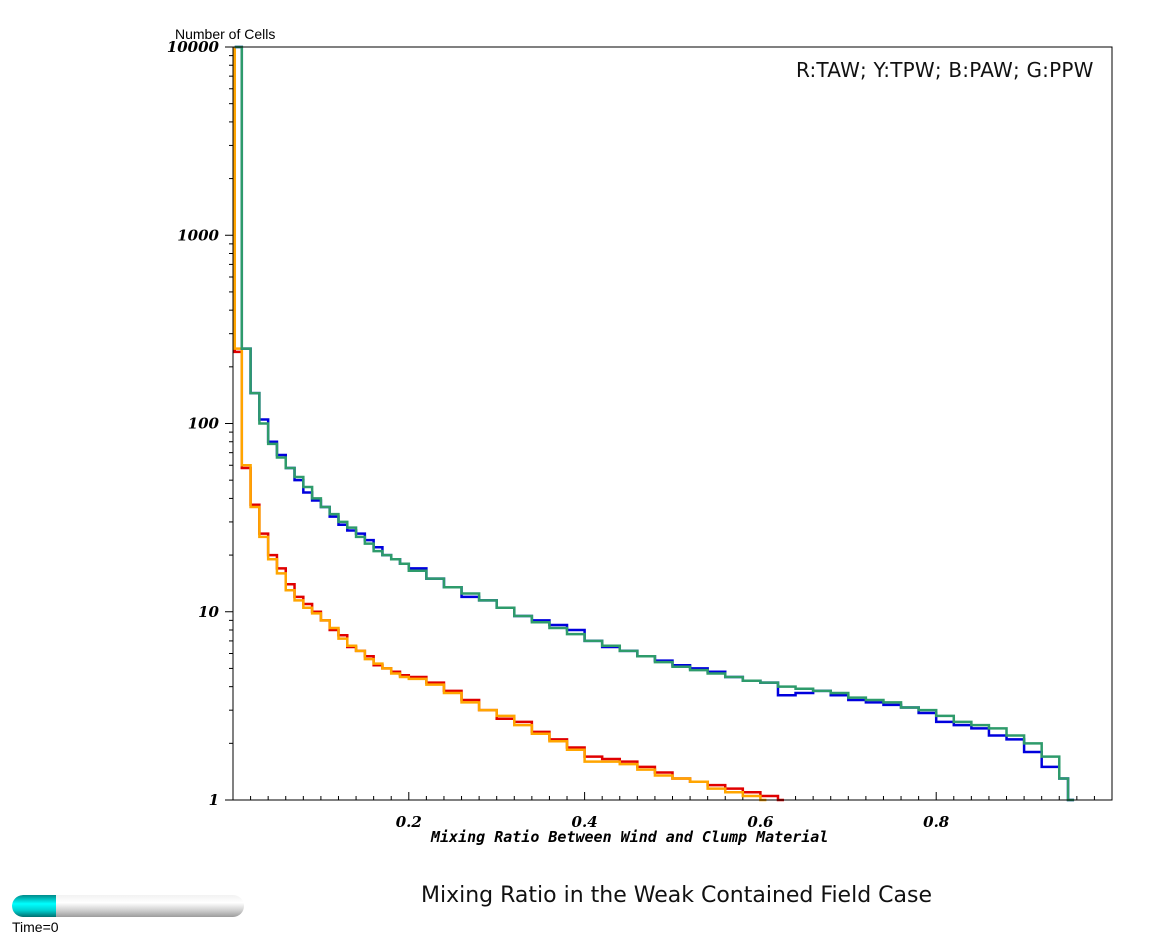 The image size is (1171, 942). Describe the element at coordinates (34, 906) in the screenshot. I see `time-slider-fill` at that location.